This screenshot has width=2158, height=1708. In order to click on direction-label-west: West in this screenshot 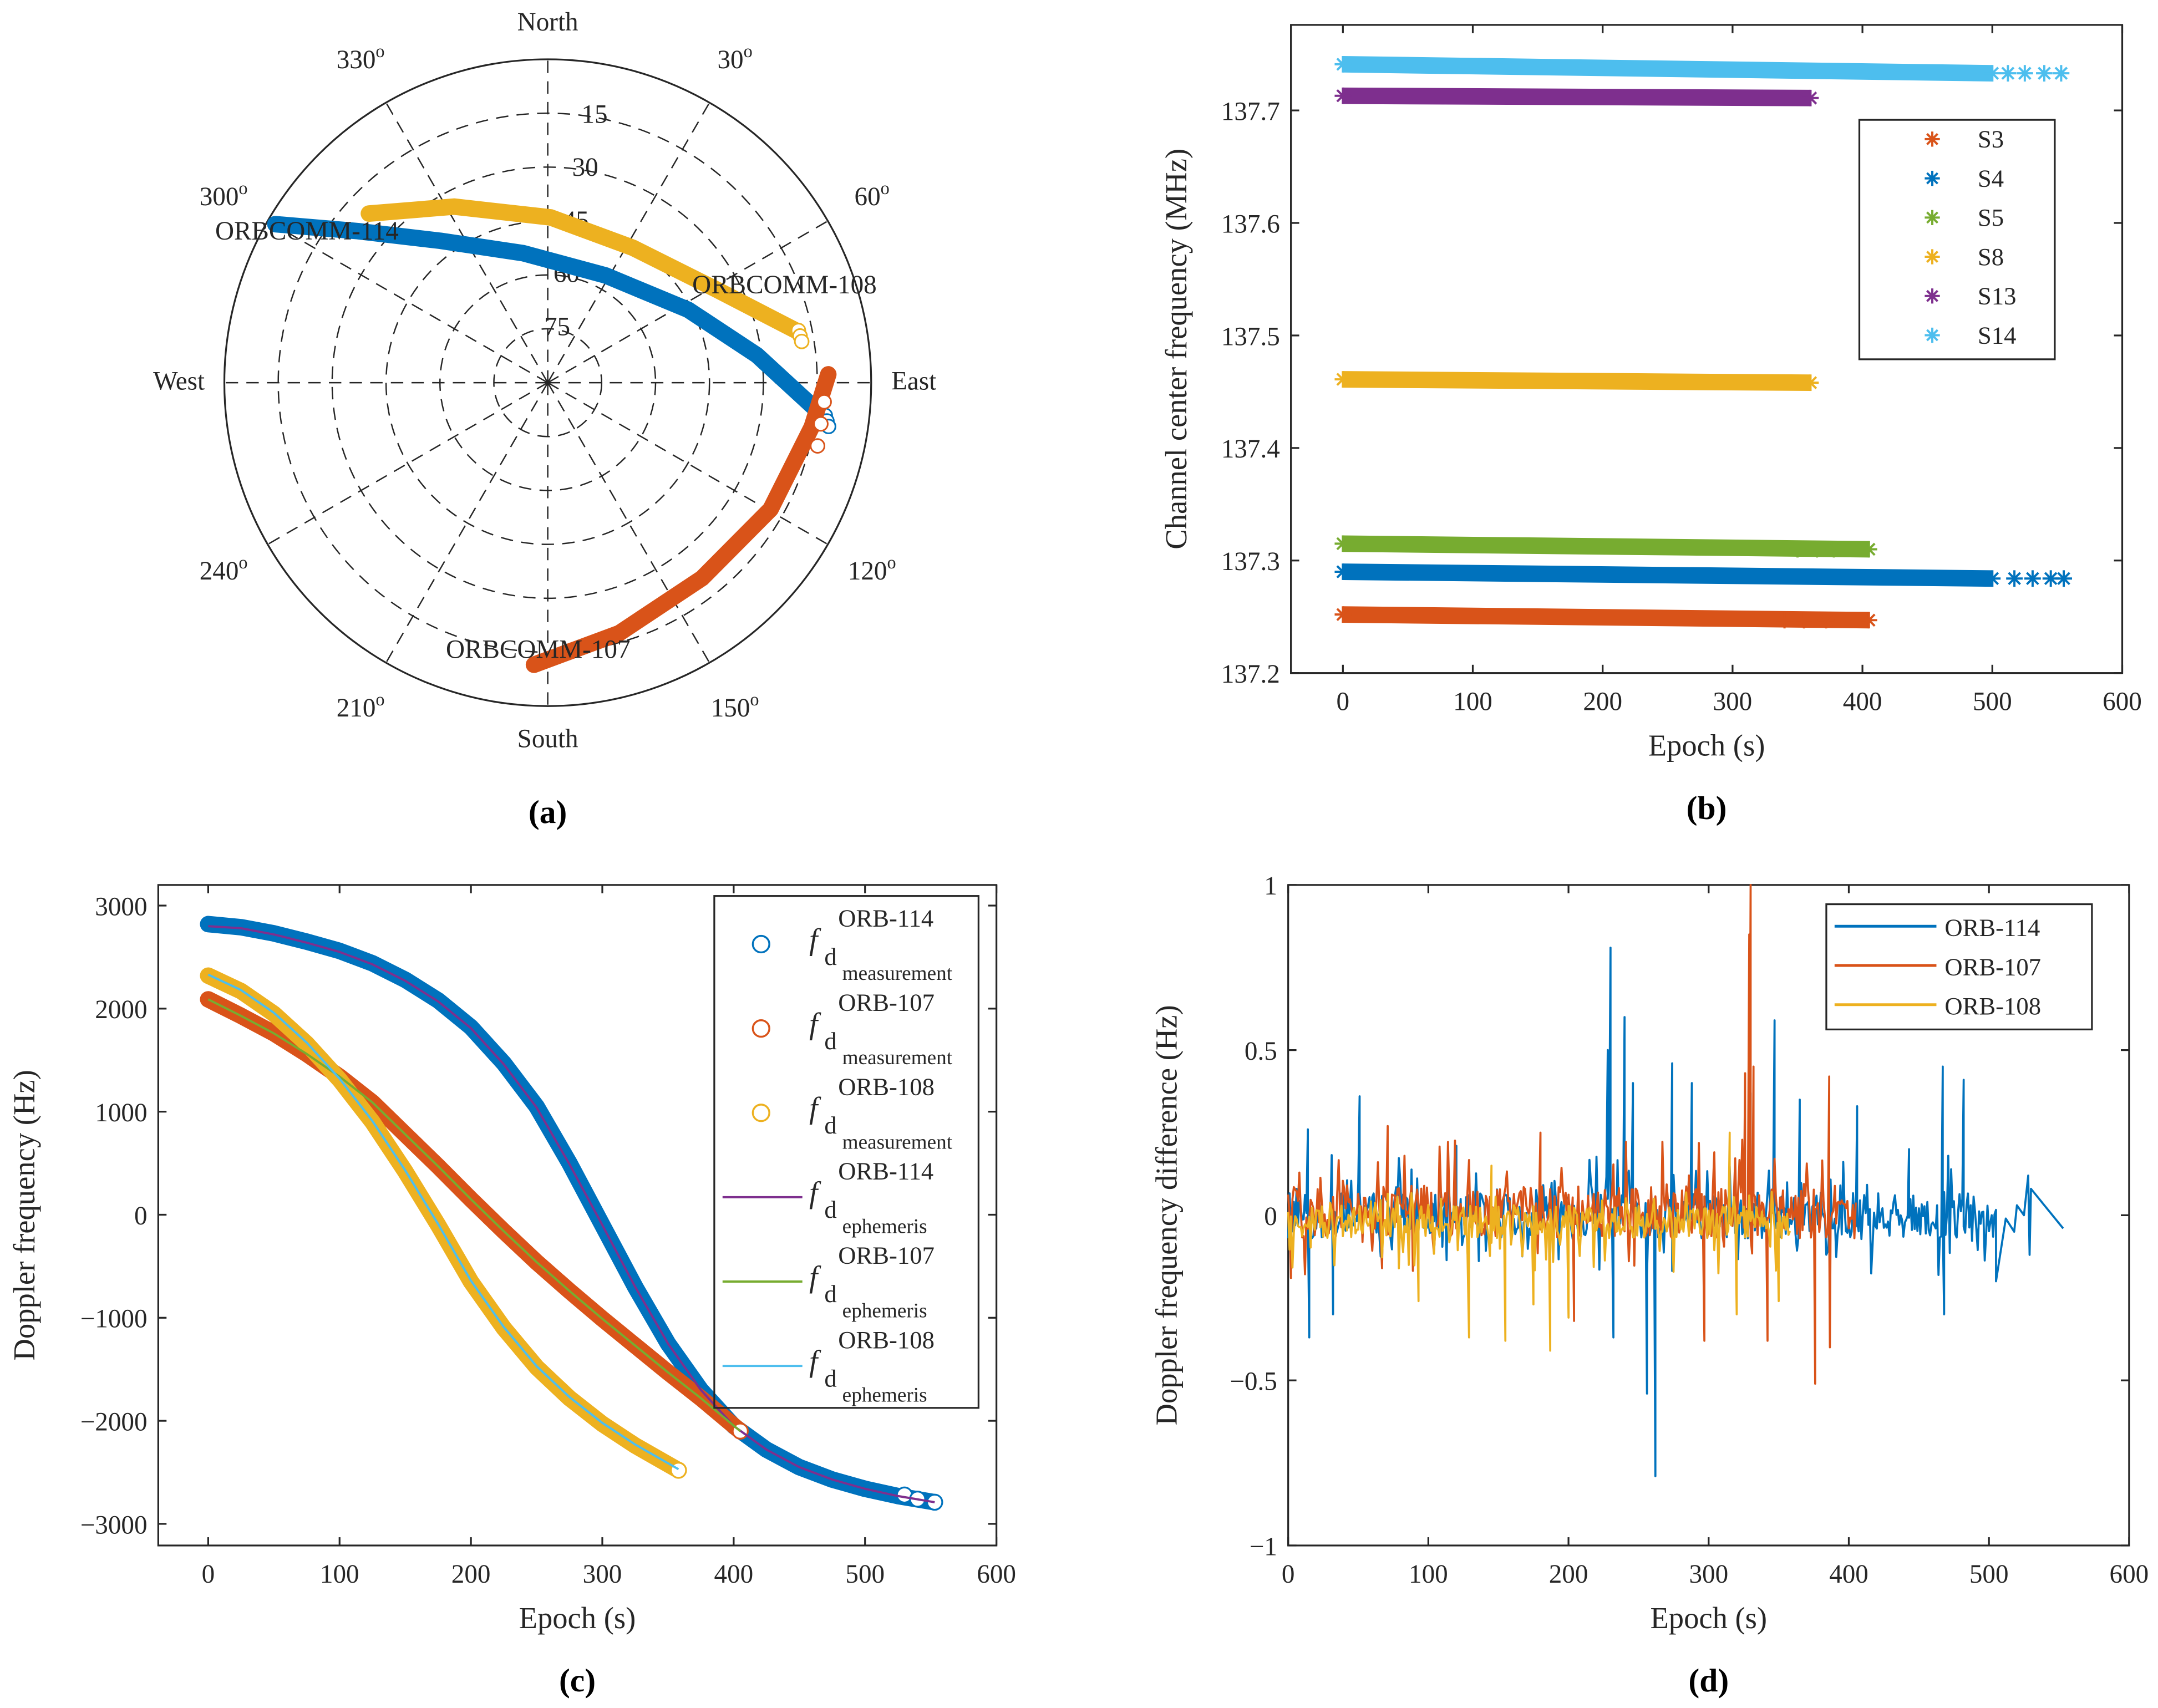, I will do `click(179, 381)`.